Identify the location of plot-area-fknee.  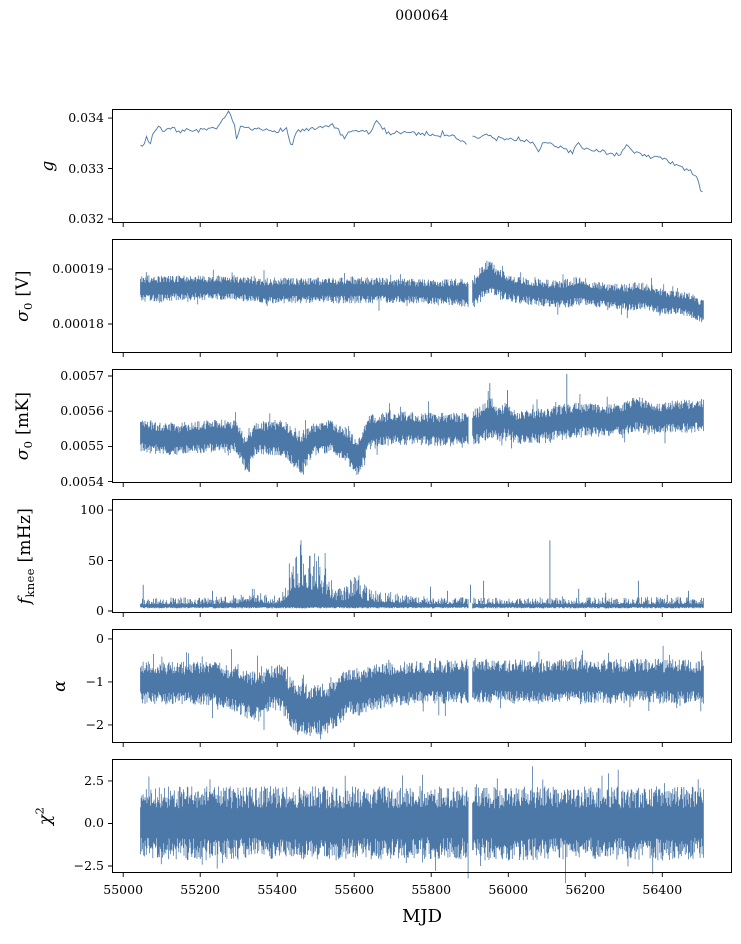
(420, 558).